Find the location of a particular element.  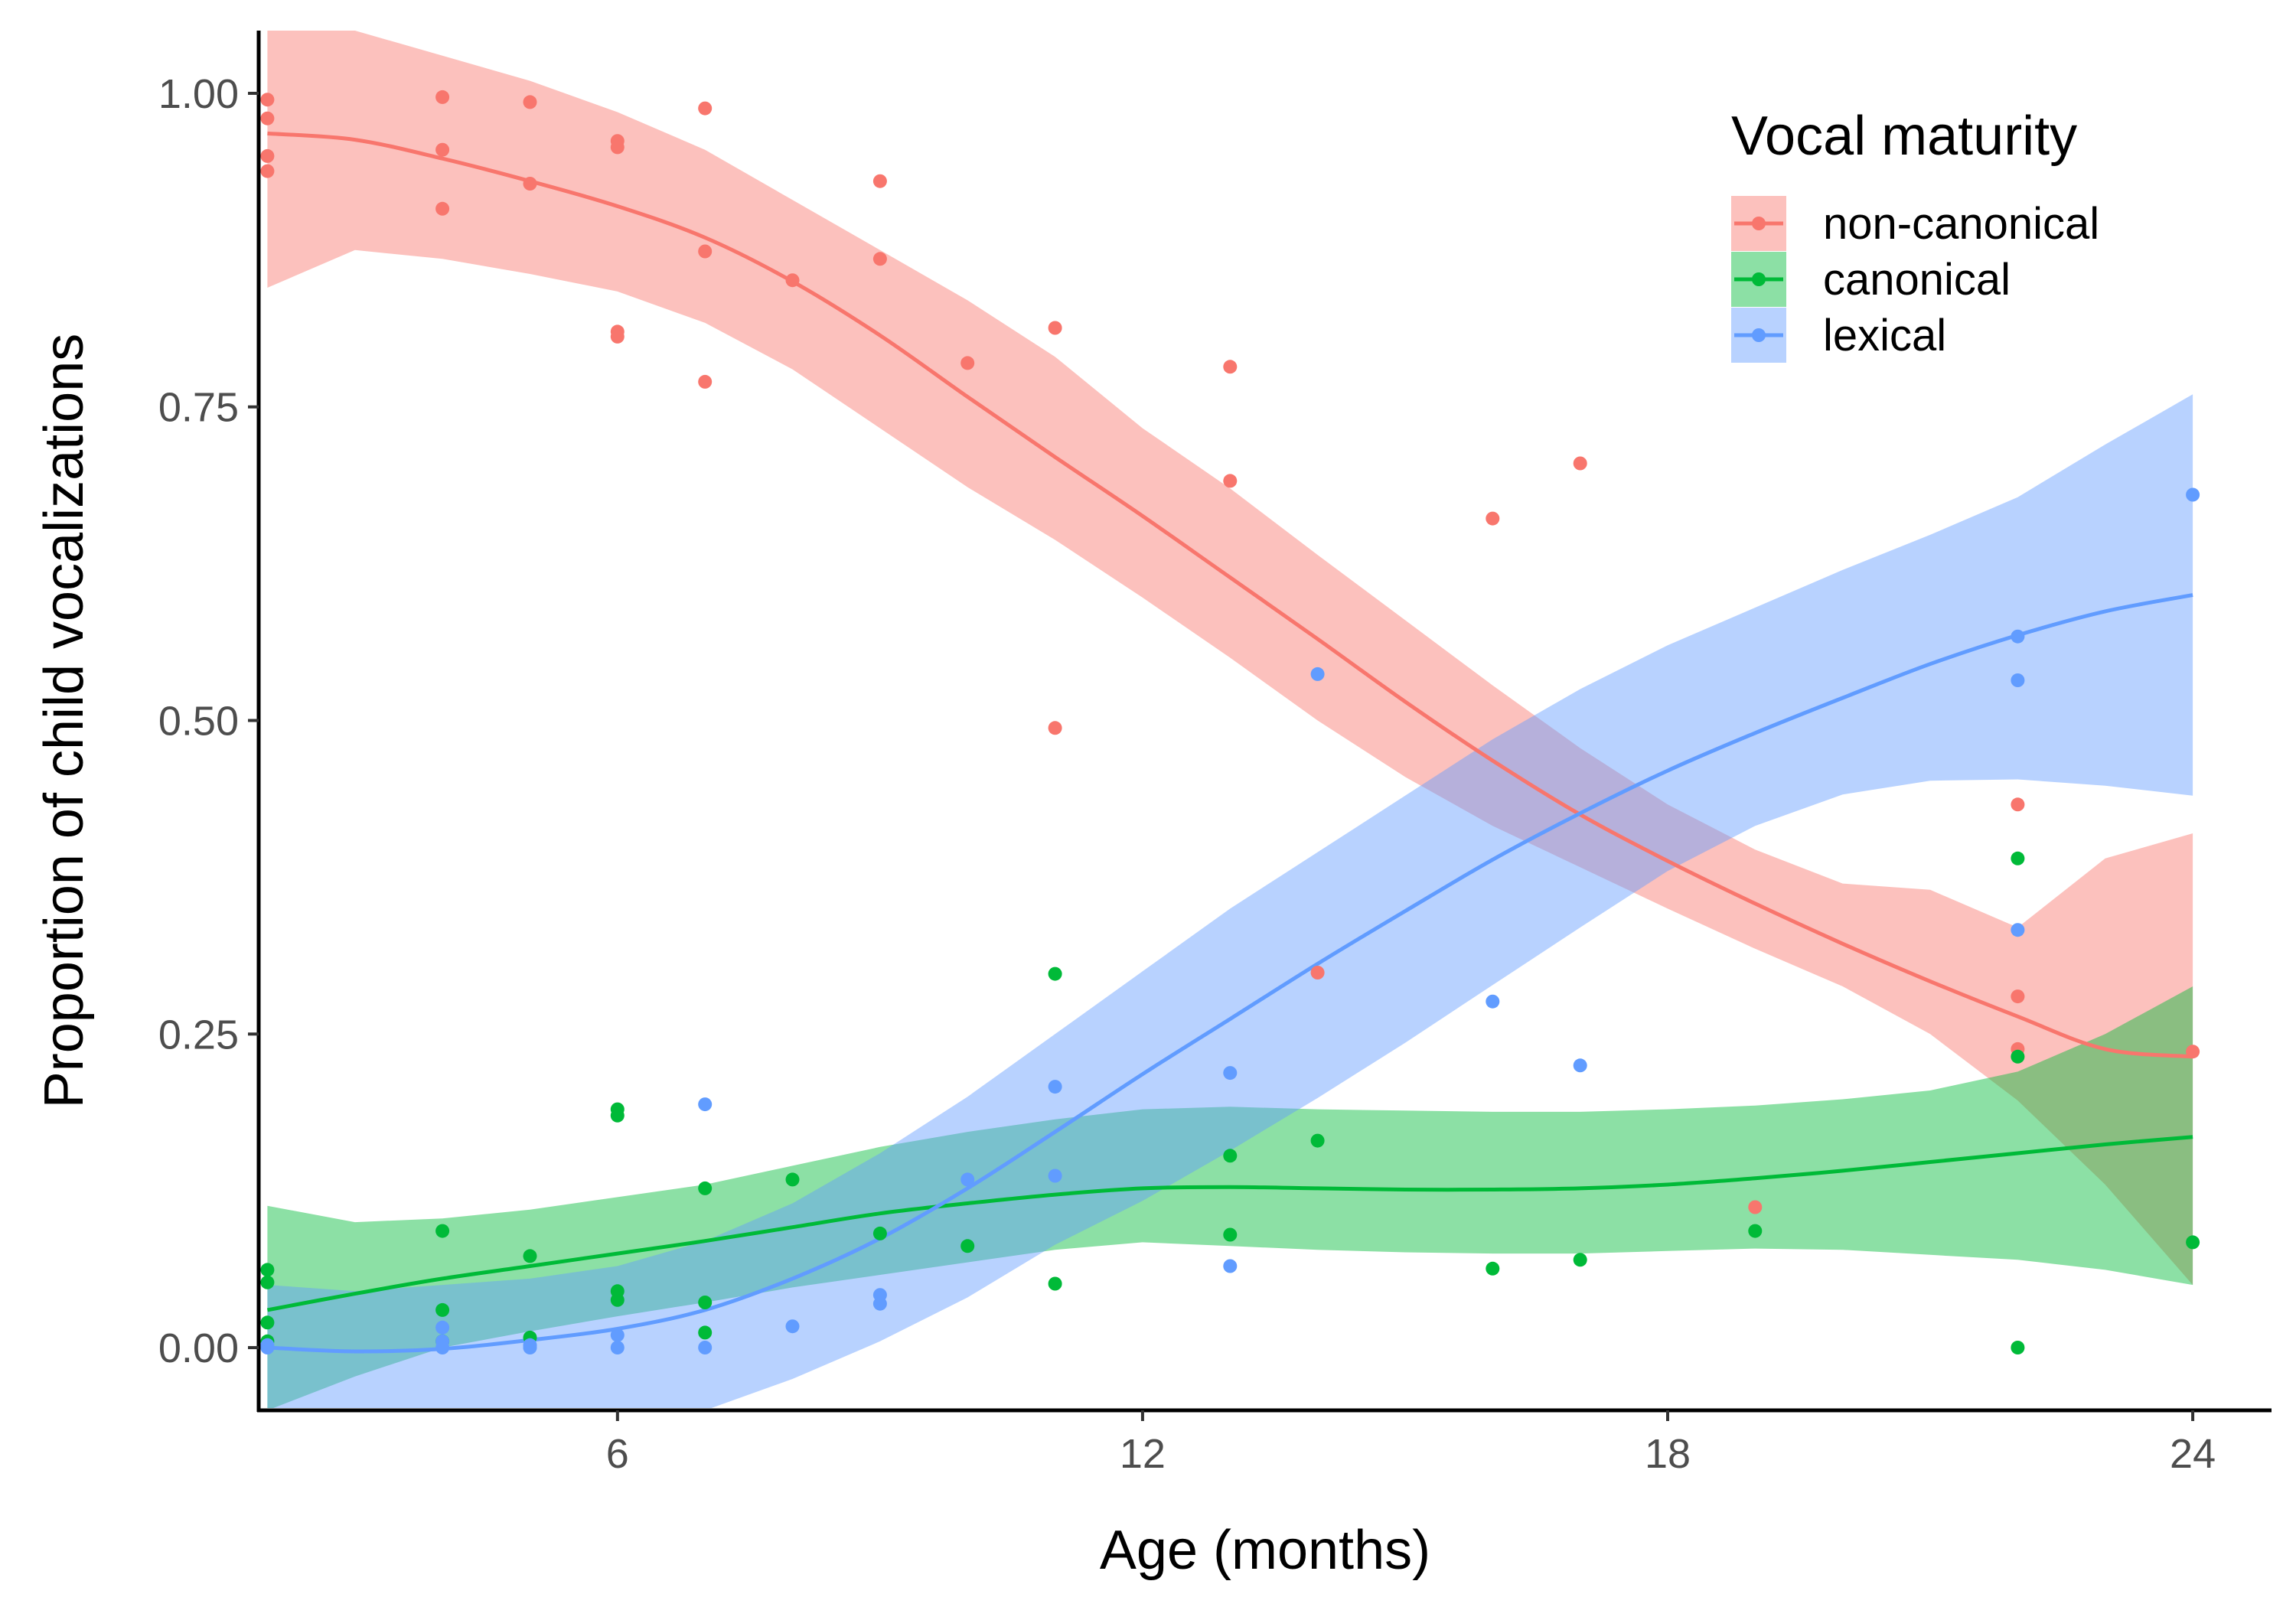

y-tick-label: 0.50 is located at coordinates (198, 722).